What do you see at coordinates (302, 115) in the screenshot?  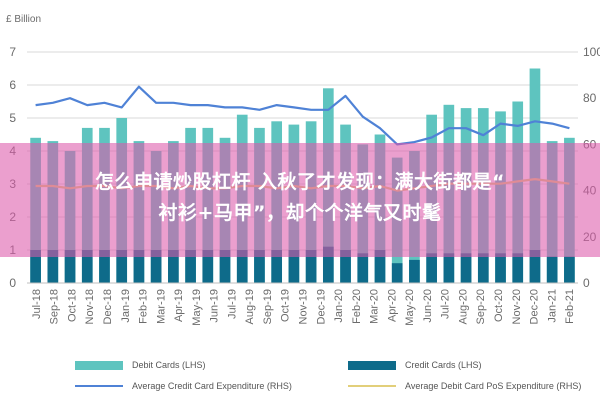 I see `avg-credit-expenditure-line` at bounding box center [302, 115].